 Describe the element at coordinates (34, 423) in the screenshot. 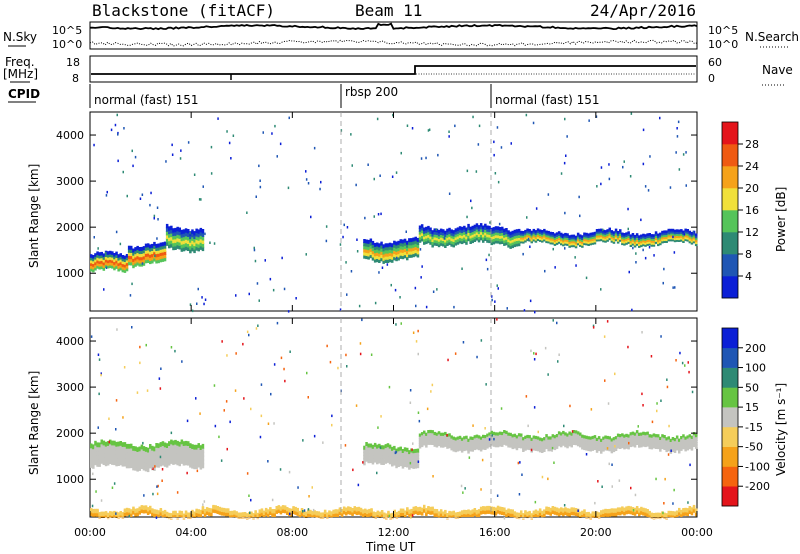

I see `velocity-y-axis-label: Slant Range [km]` at that location.